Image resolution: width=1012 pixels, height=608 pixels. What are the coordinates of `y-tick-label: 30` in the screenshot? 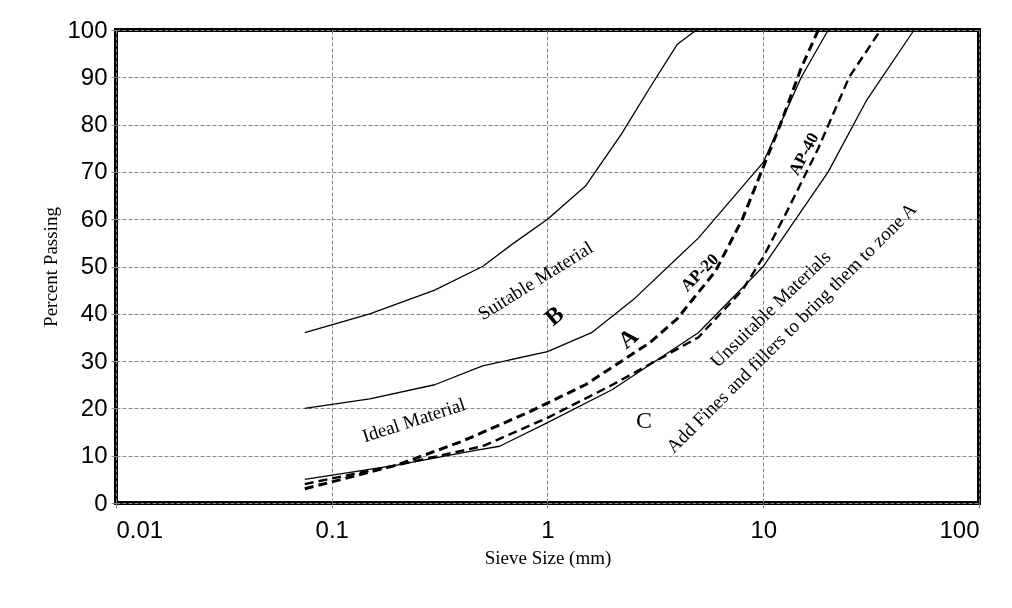 It's located at (94, 360).